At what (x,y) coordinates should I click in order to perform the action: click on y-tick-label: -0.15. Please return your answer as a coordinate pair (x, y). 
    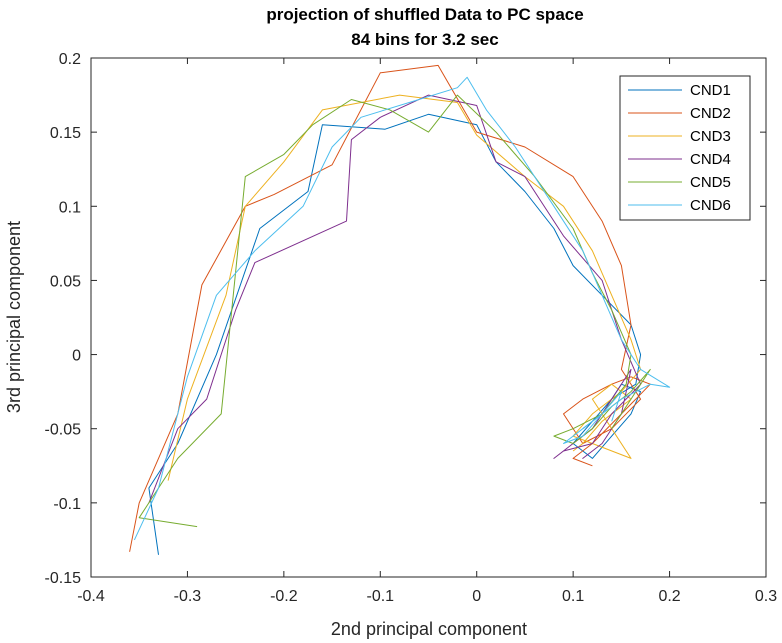
    Looking at the image, I should click on (63, 578).